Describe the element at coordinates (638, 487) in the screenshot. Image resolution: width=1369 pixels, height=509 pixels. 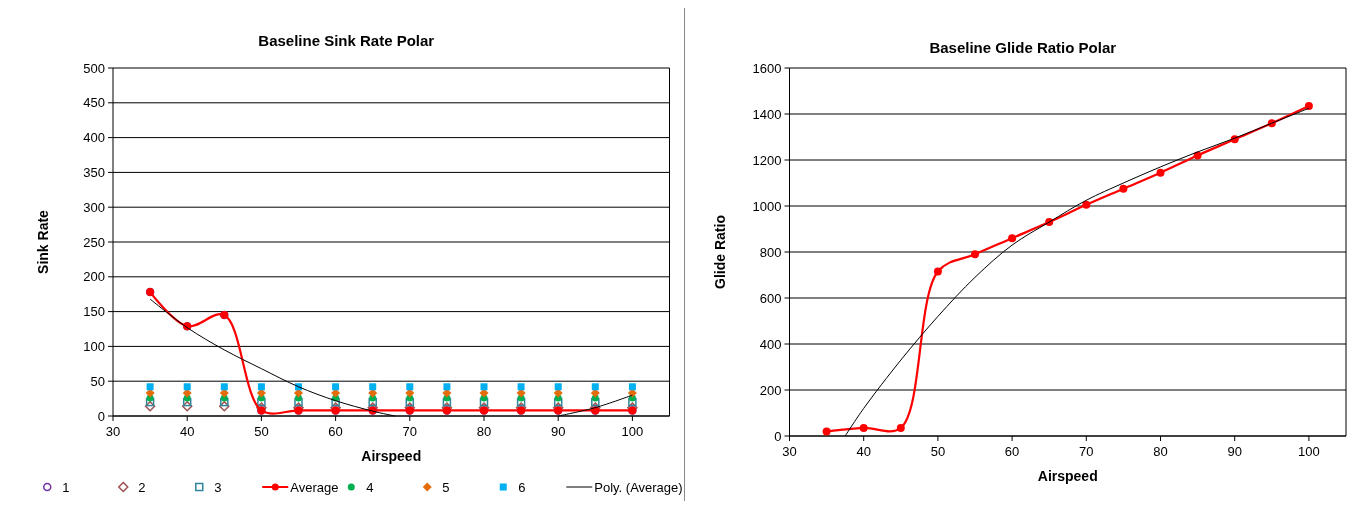
I see `legend-label: Poly. (Average)` at that location.